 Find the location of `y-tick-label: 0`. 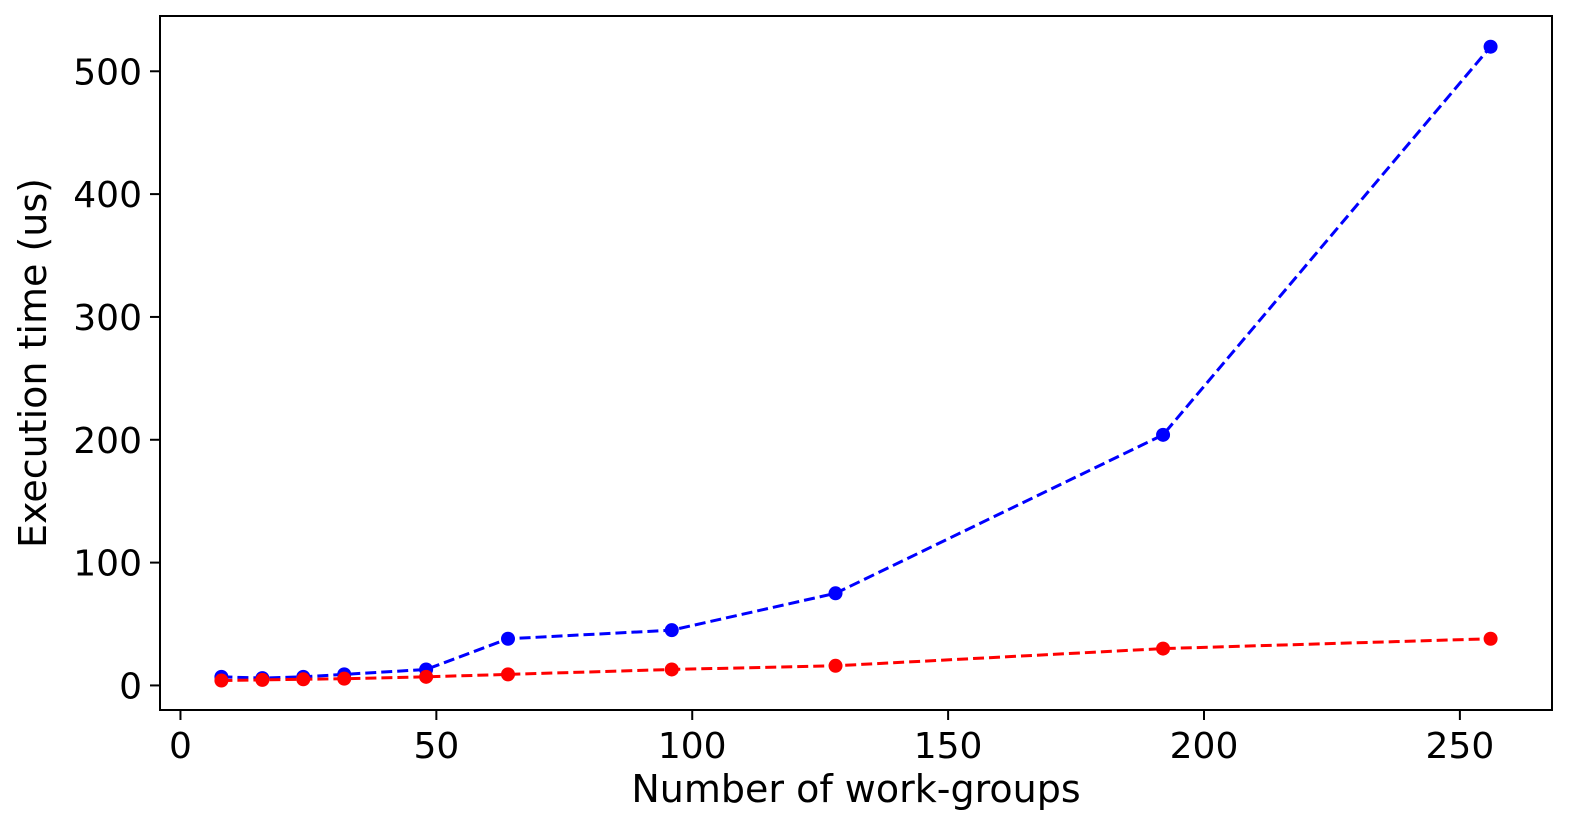

y-tick-label: 0 is located at coordinates (130, 686).